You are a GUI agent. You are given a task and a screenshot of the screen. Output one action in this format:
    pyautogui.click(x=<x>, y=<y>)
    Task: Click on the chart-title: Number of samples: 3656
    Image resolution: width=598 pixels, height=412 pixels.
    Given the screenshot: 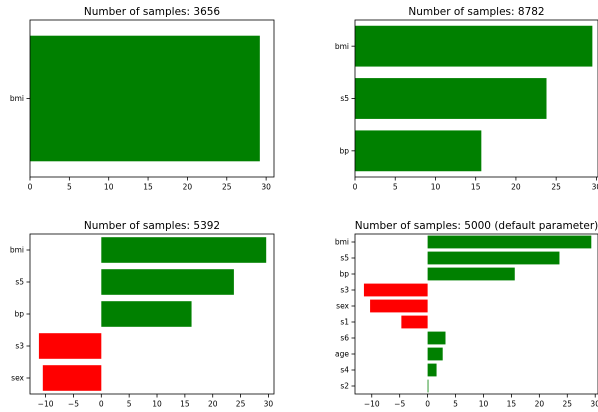 What is the action you would take?
    pyautogui.click(x=152, y=12)
    